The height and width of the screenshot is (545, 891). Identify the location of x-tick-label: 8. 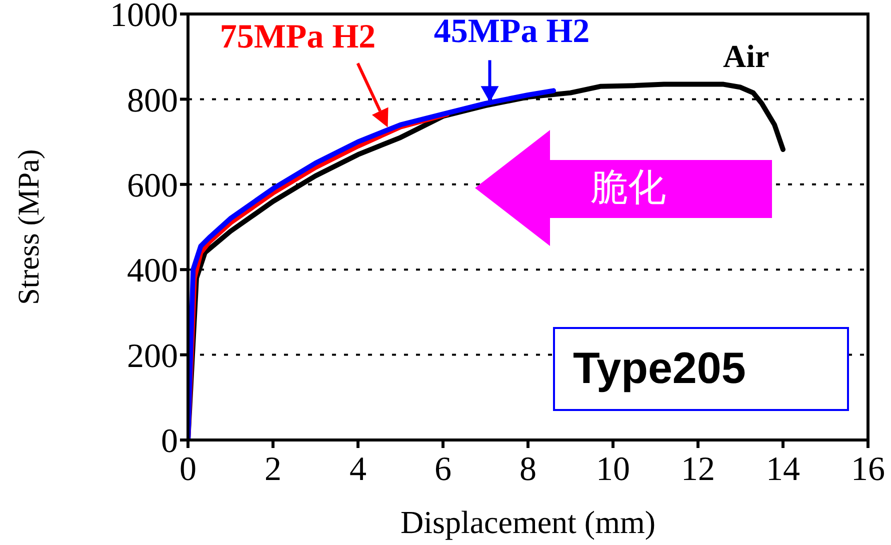
(528, 469).